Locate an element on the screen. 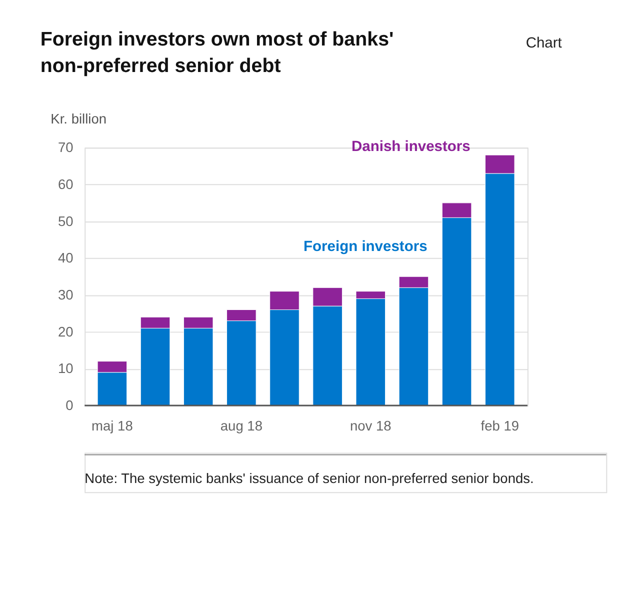 The height and width of the screenshot is (614, 617). y-tick-label: 0 is located at coordinates (70, 405).